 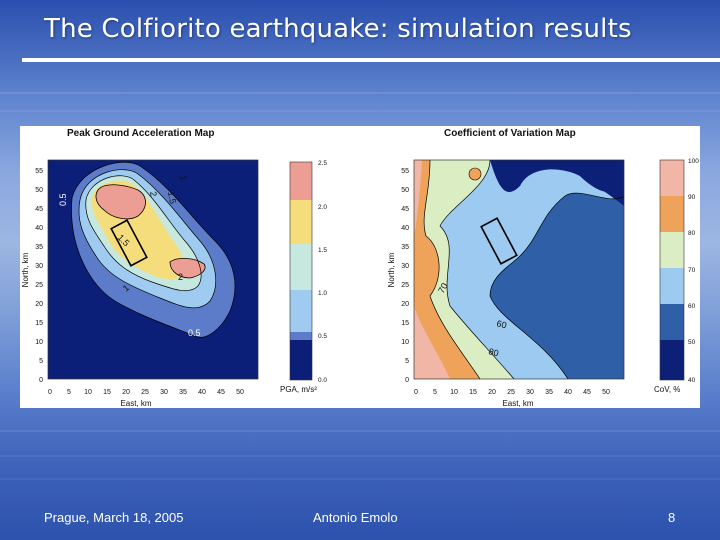 I want to click on colorbar-tick: 2.0, so click(x=322, y=207).